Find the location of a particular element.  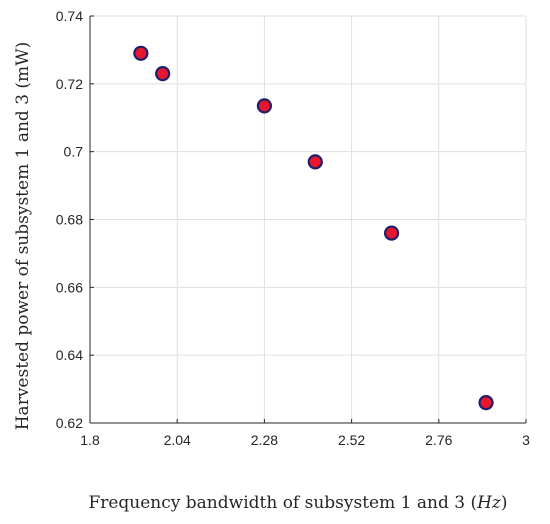

y-tick-label: 0.7 is located at coordinates (74, 152).